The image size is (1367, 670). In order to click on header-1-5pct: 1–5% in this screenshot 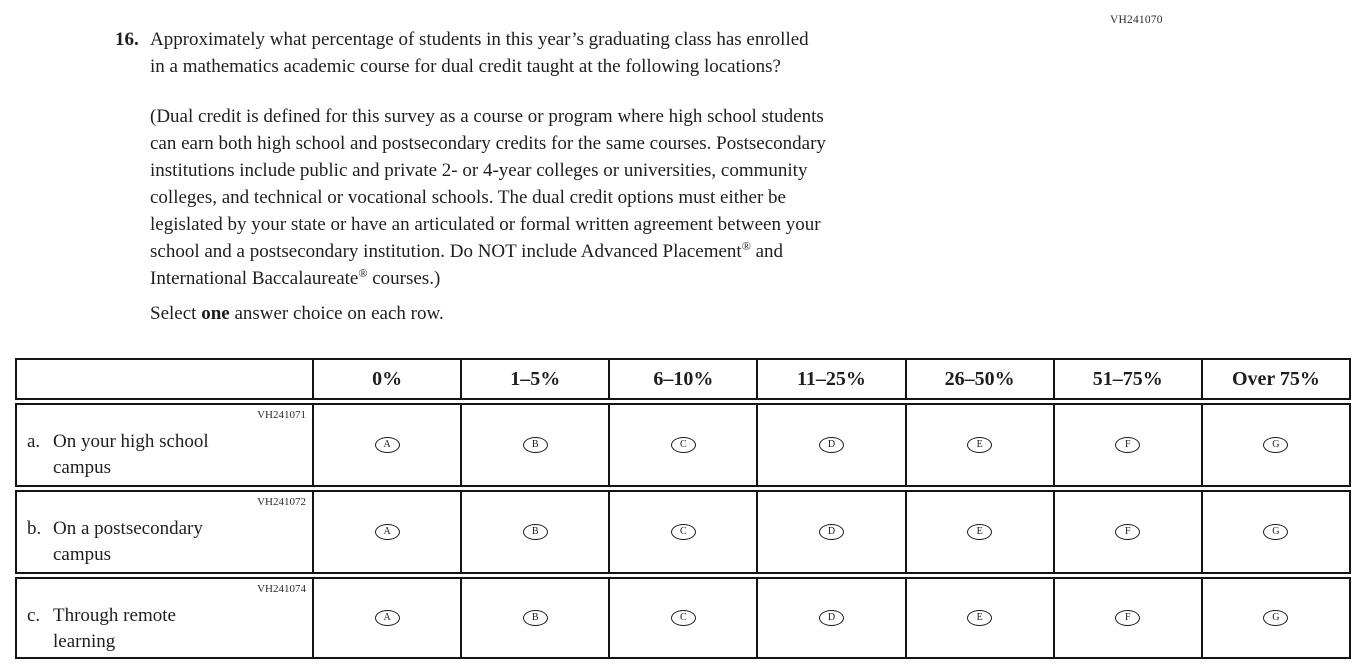, I will do `click(534, 379)`.